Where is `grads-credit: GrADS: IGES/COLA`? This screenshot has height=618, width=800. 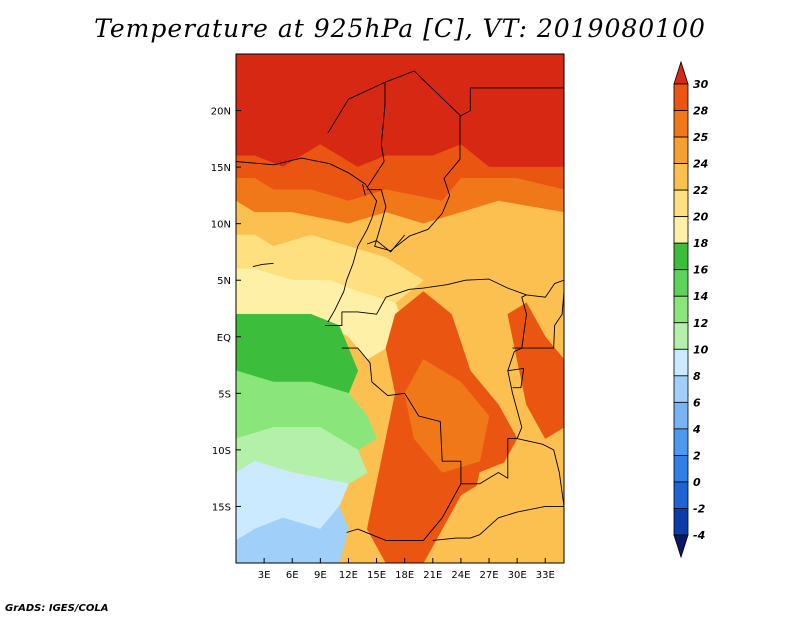 grads-credit: GrADS: IGES/COLA is located at coordinates (57, 608).